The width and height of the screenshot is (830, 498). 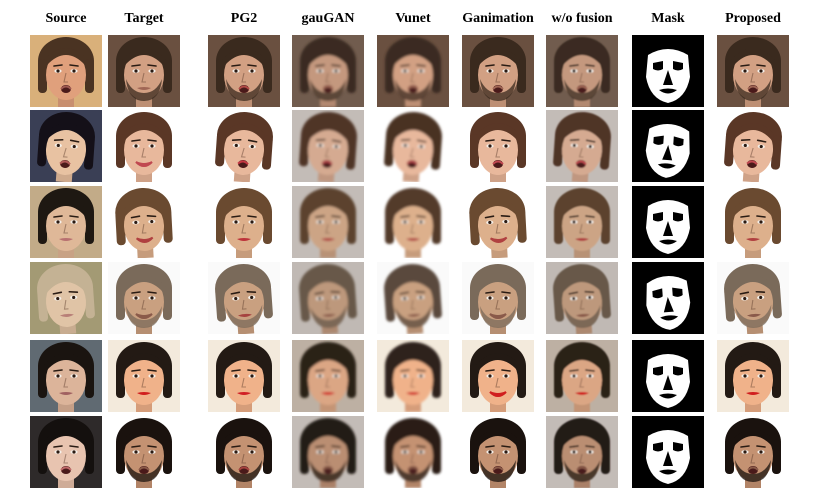 What do you see at coordinates (66, 18) in the screenshot?
I see `column-header-source: Source` at bounding box center [66, 18].